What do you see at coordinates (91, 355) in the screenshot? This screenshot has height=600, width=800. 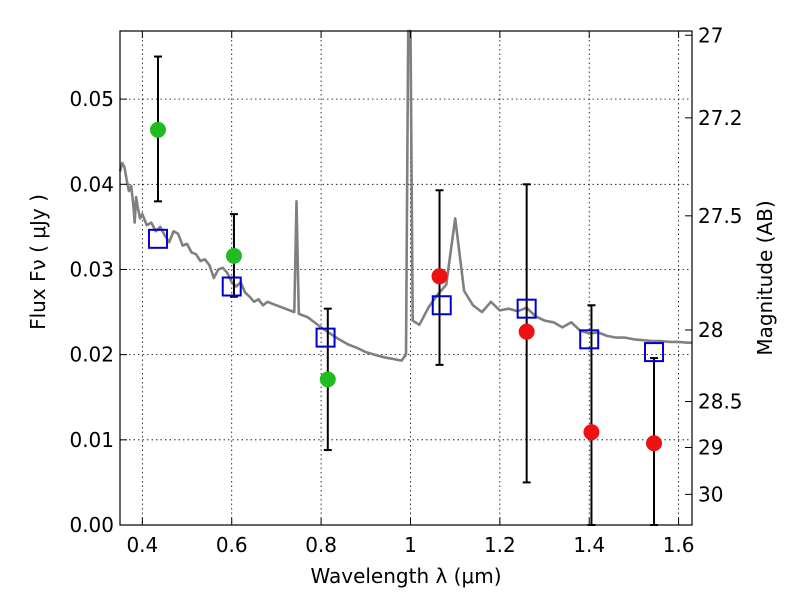 I see `y-tick-label: 0.02` at bounding box center [91, 355].